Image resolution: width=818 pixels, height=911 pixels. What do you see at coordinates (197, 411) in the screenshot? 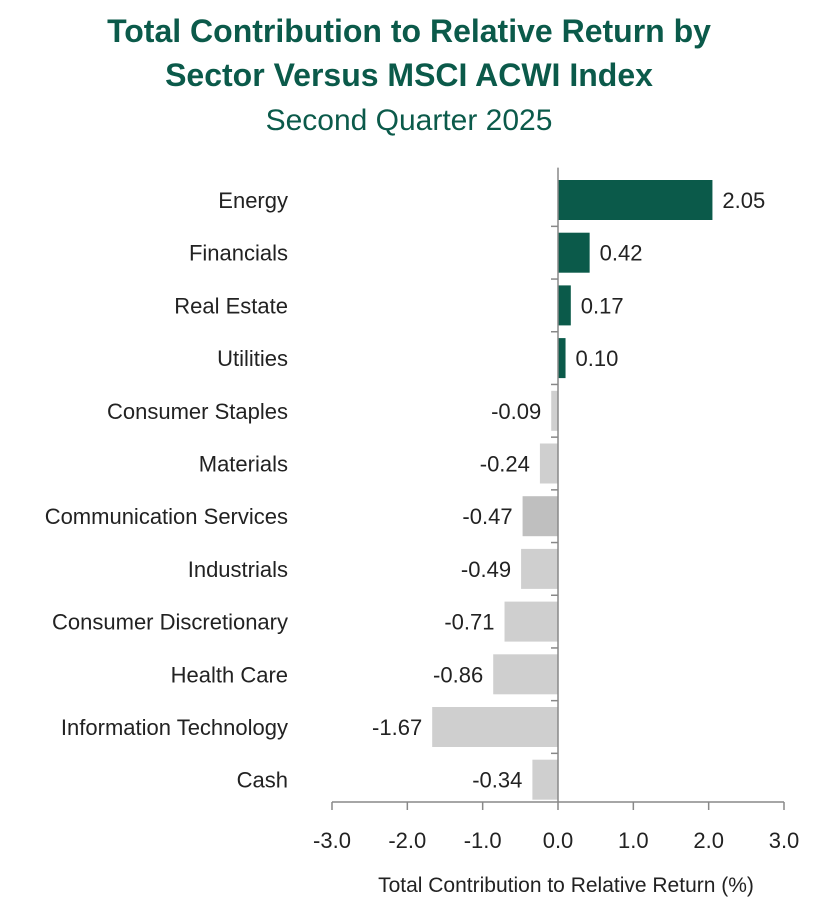
I see `category-label: Consumer Staples` at bounding box center [197, 411].